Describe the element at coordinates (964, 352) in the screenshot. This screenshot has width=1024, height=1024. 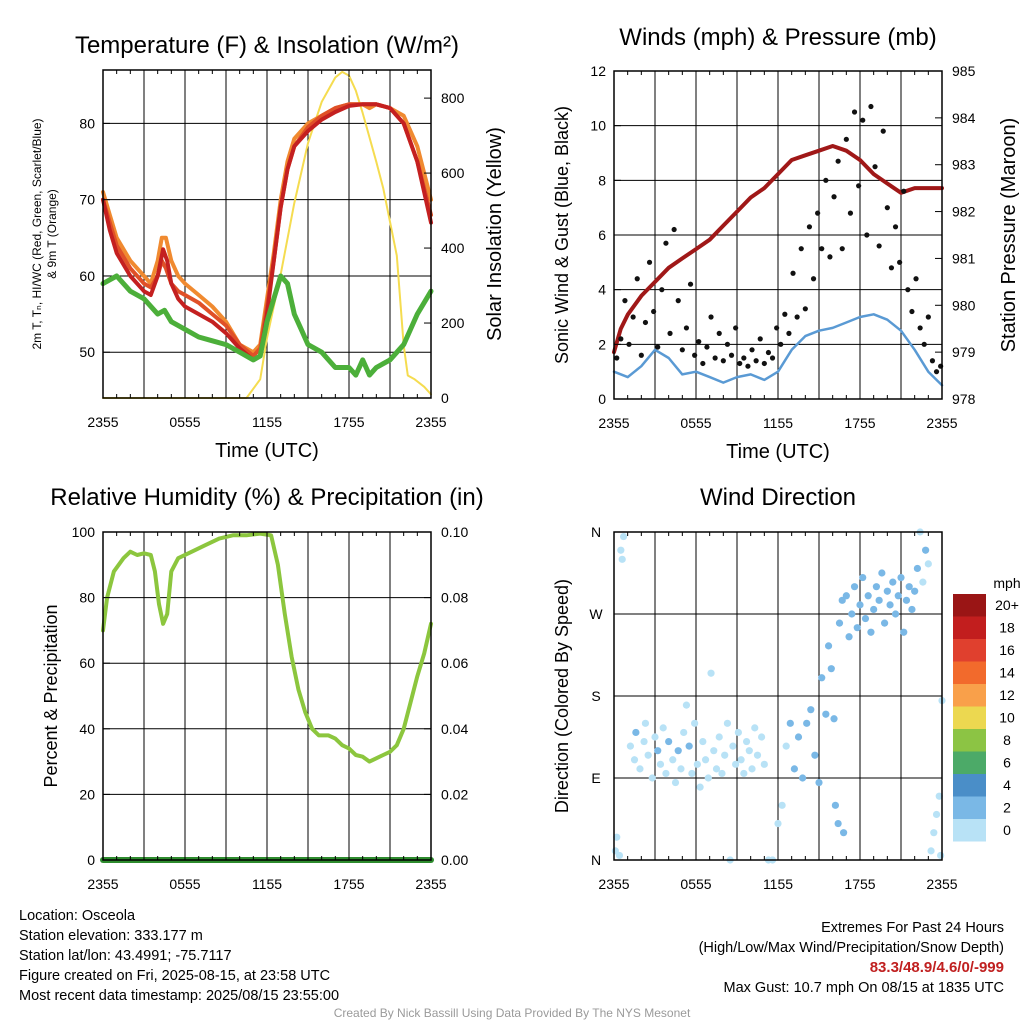
I see `winds-y2tick-label: 979` at that location.